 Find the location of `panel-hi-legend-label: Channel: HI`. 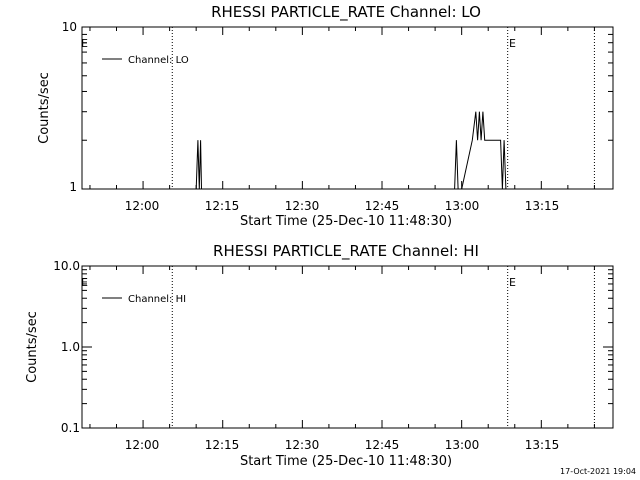

panel-hi-legend-label: Channel: HI is located at coordinates (157, 299).